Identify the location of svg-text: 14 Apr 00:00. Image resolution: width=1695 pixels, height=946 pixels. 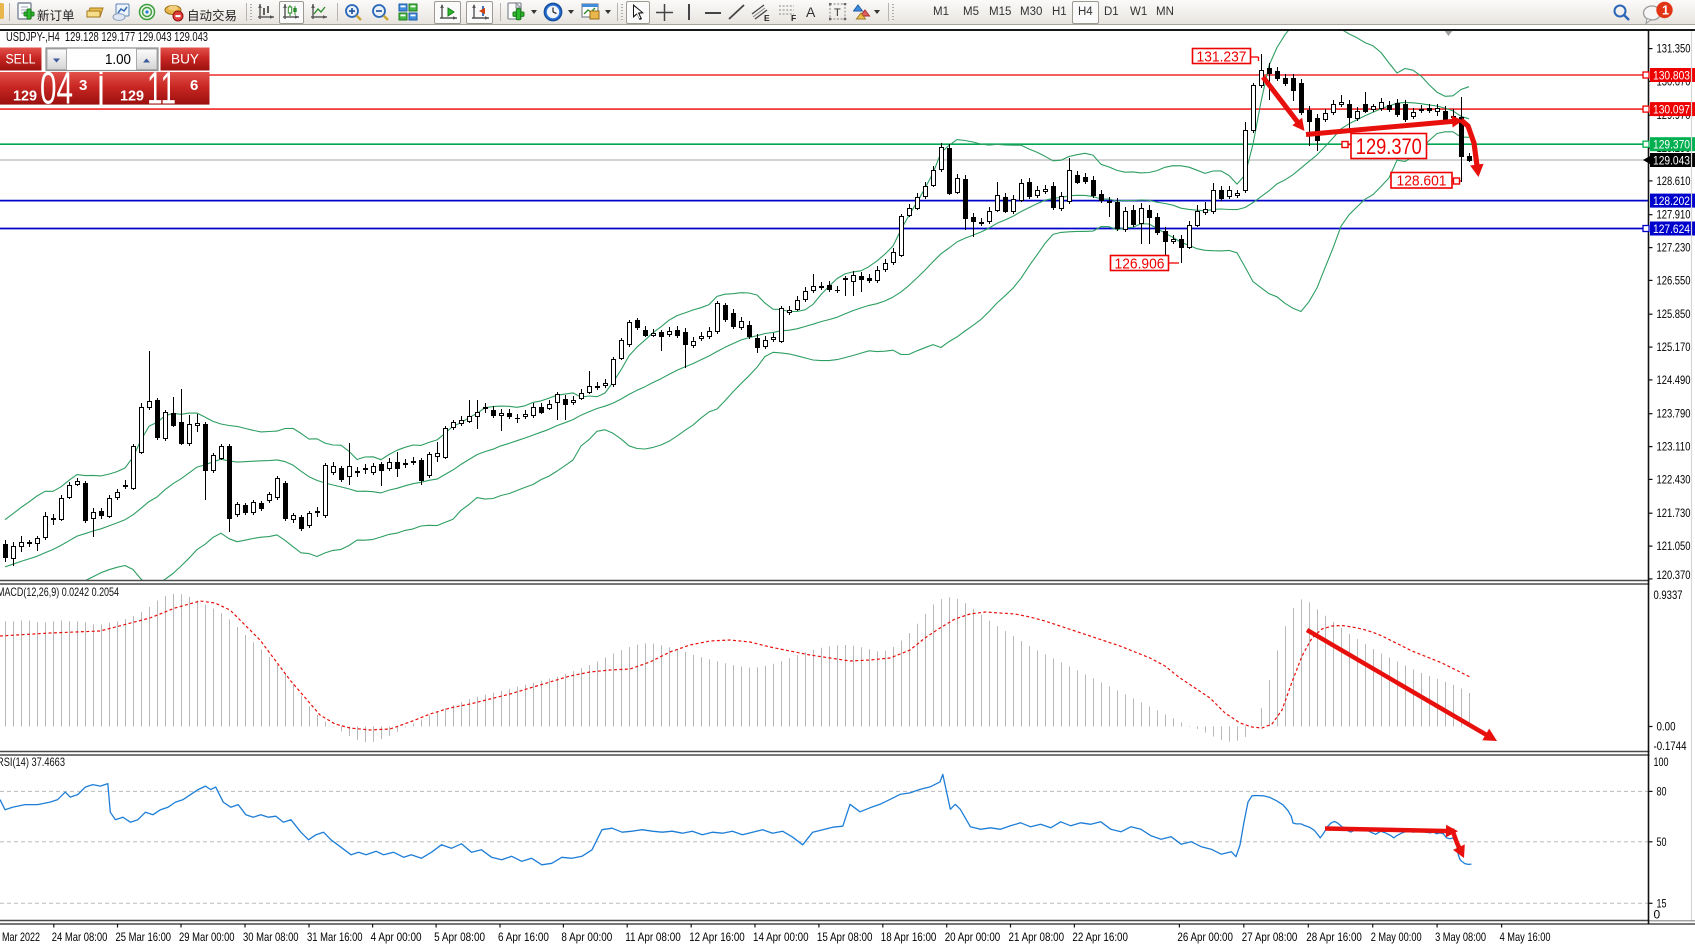
(781, 937).